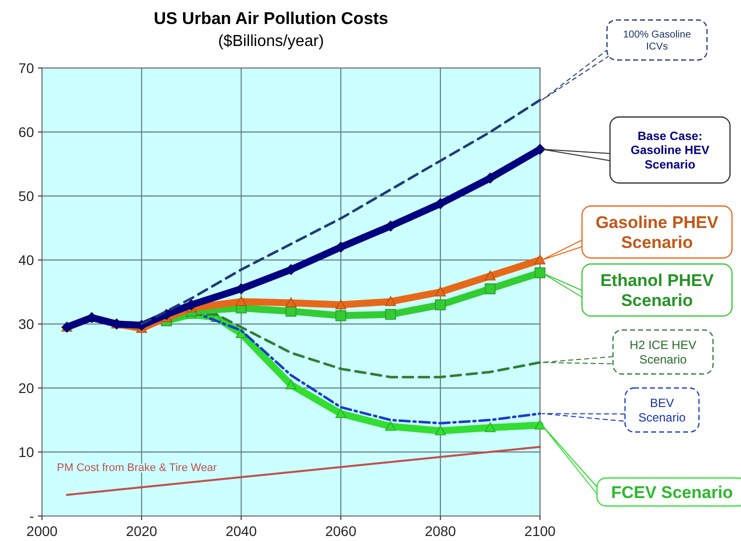 Image resolution: width=741 pixels, height=541 pixels. I want to click on x-tick-label: 2080, so click(440, 531).